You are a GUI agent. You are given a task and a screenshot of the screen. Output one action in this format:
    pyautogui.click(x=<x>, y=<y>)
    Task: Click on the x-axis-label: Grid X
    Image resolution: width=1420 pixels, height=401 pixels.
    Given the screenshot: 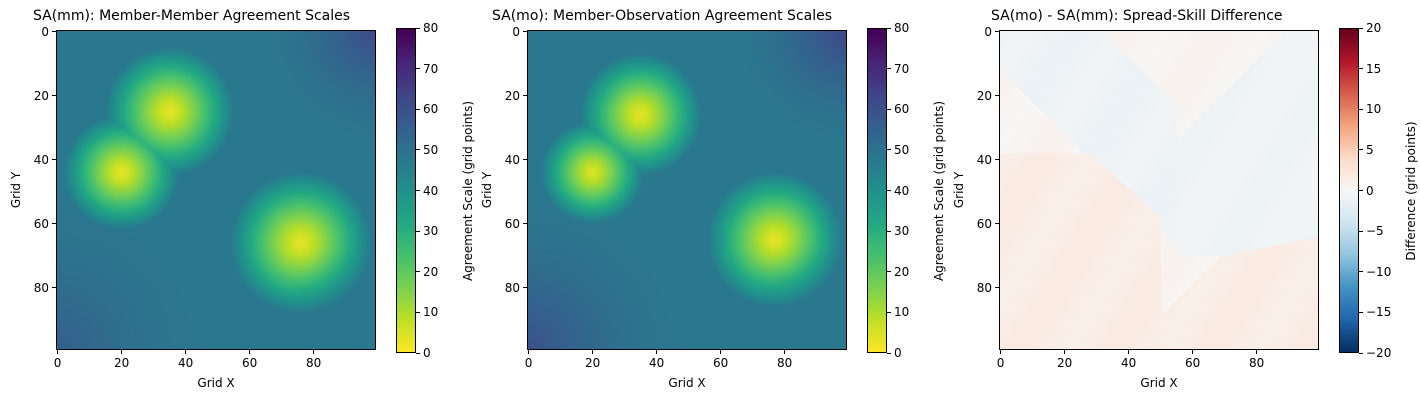 What is the action you would take?
    pyautogui.click(x=216, y=383)
    